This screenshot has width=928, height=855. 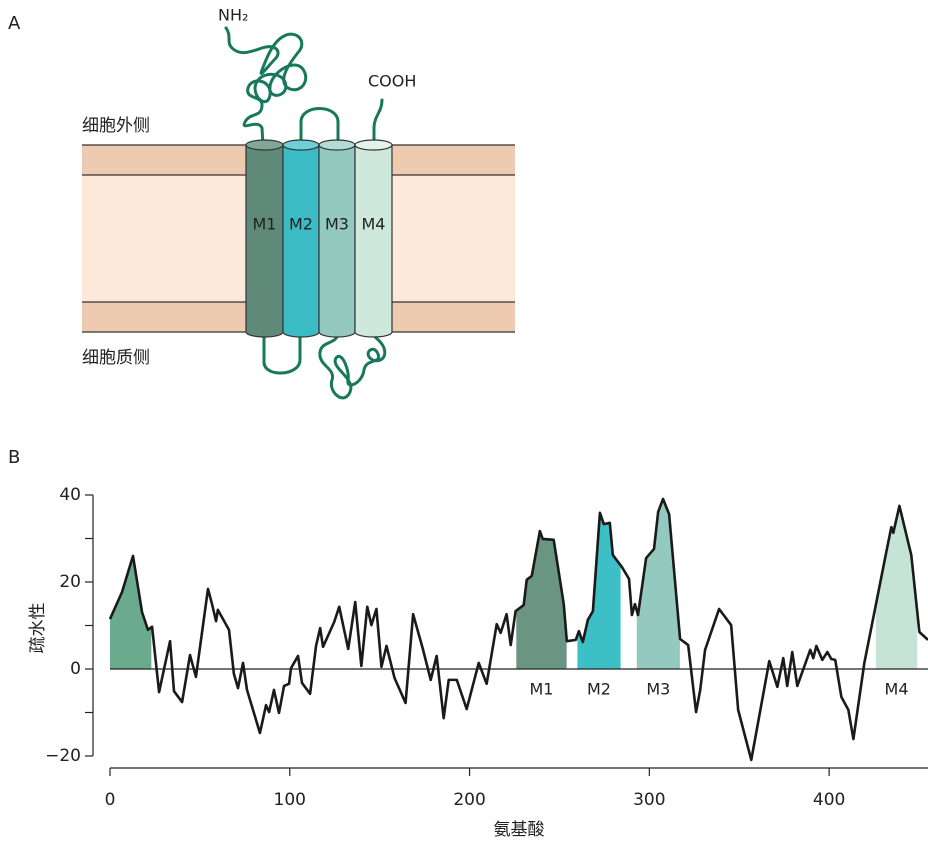 What do you see at coordinates (897, 689) in the screenshot?
I see `region-label: M4` at bounding box center [897, 689].